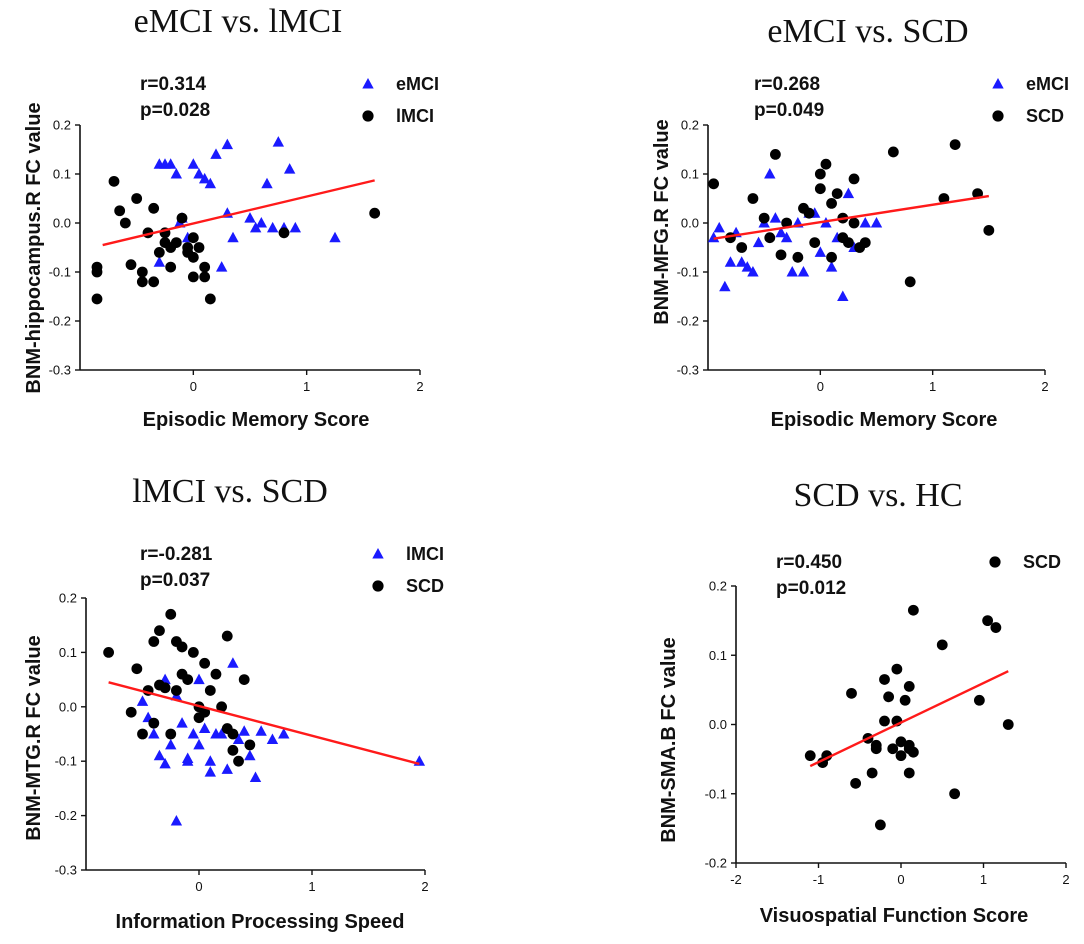 The width and height of the screenshot is (1084, 944). What do you see at coordinates (736, 879) in the screenshot?
I see `x-tick-label: -2` at bounding box center [736, 879].